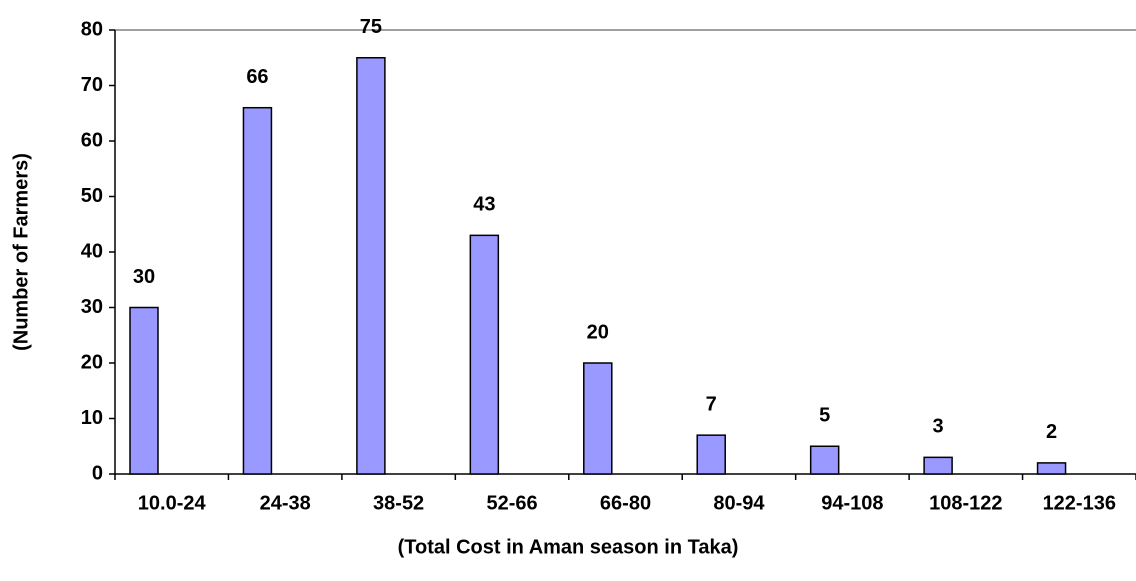 Image resolution: width=1136 pixels, height=581 pixels. Describe the element at coordinates (92, 196) in the screenshot. I see `y-tick-label: 50` at that location.